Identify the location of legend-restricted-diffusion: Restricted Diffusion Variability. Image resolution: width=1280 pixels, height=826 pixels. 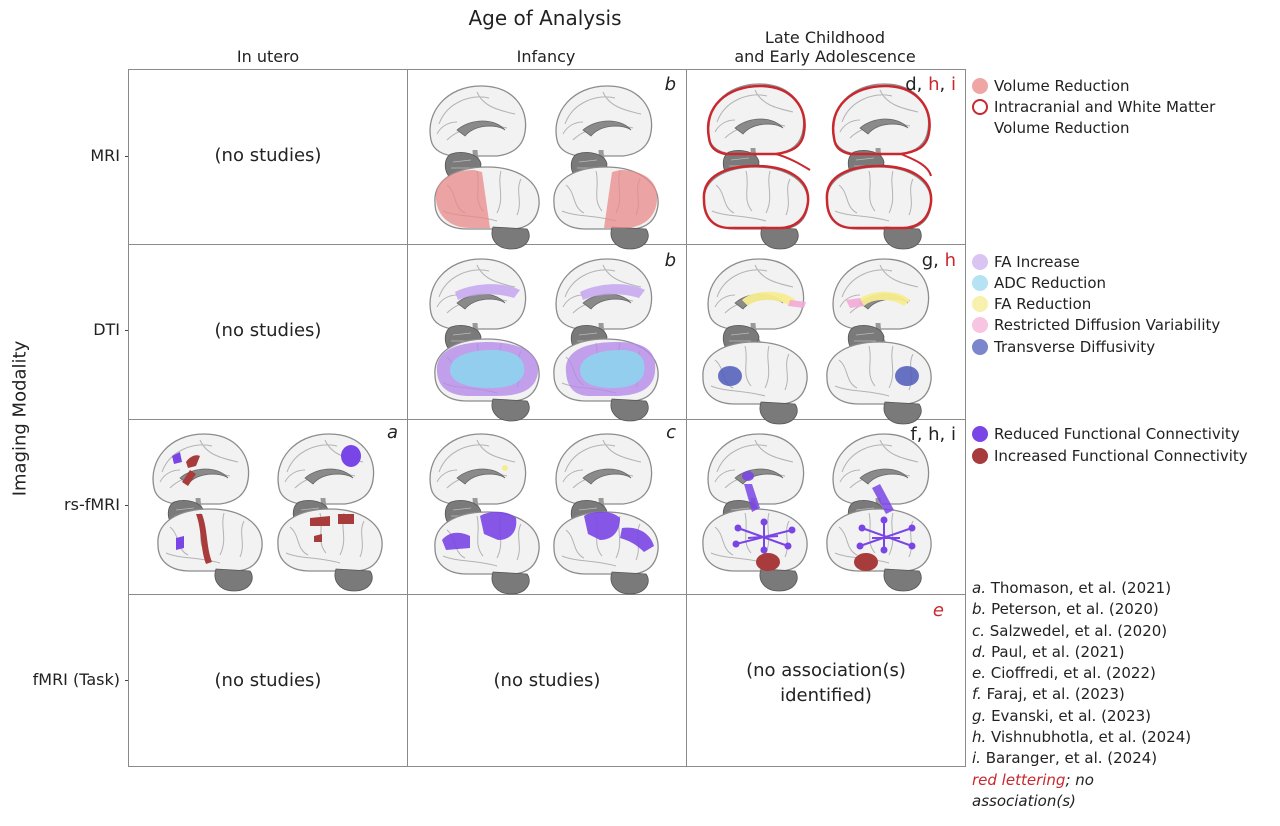
(1096, 325).